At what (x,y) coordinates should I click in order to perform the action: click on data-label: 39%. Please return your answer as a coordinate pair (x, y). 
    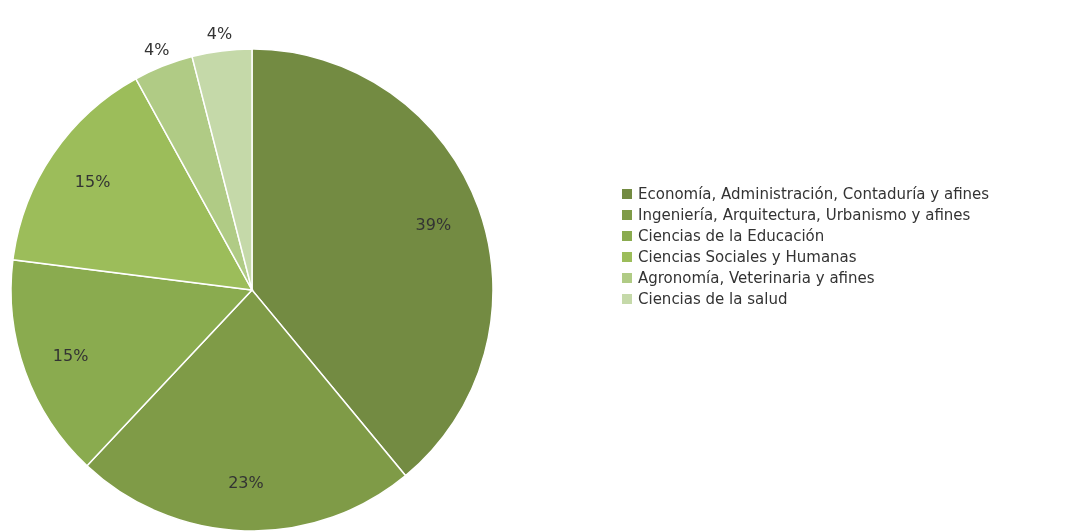
    Looking at the image, I should click on (433, 225).